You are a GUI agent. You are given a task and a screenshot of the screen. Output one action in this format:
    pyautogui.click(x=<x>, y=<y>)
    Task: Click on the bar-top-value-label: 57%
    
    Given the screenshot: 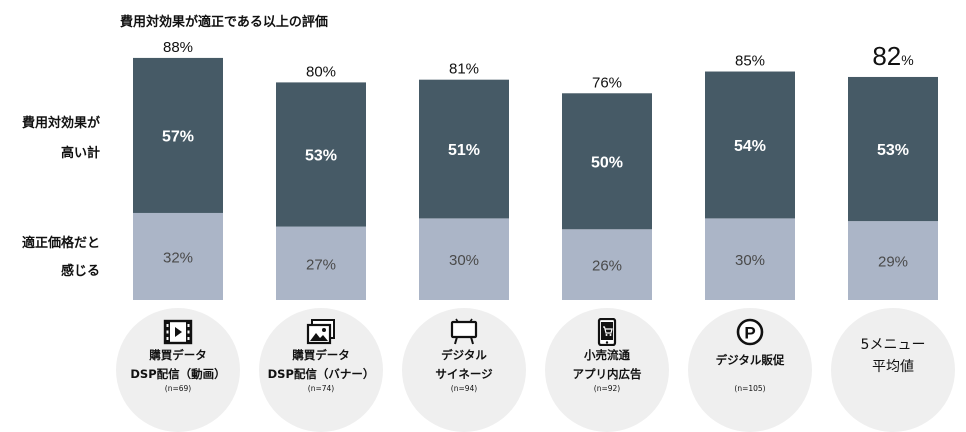 What is the action you would take?
    pyautogui.click(x=178, y=136)
    